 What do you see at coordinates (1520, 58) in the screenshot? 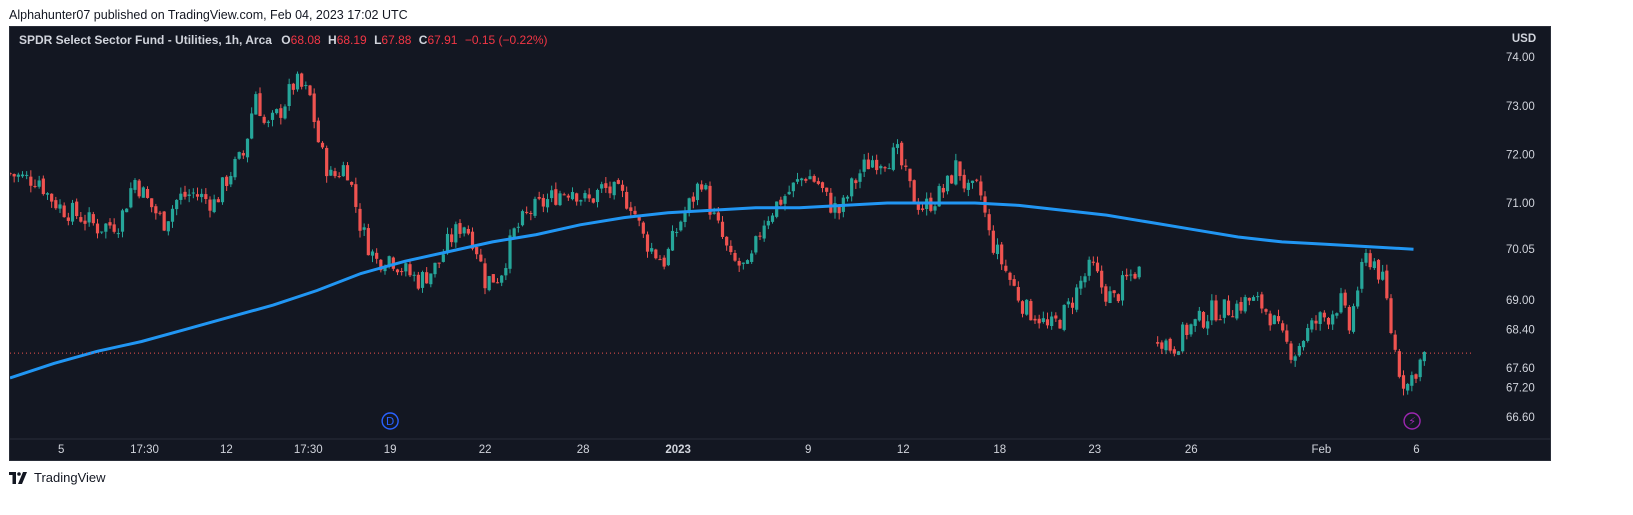
I see `y-tick-label: 74.00` at bounding box center [1520, 58].